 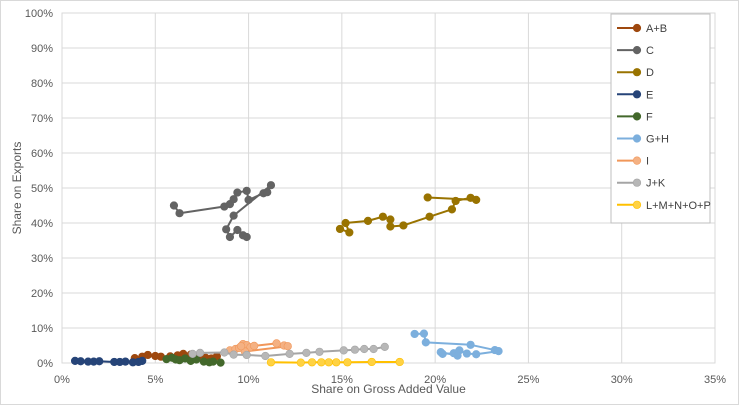 What do you see at coordinates (622, 380) in the screenshot?
I see `x-tick-label: 30%` at bounding box center [622, 380].